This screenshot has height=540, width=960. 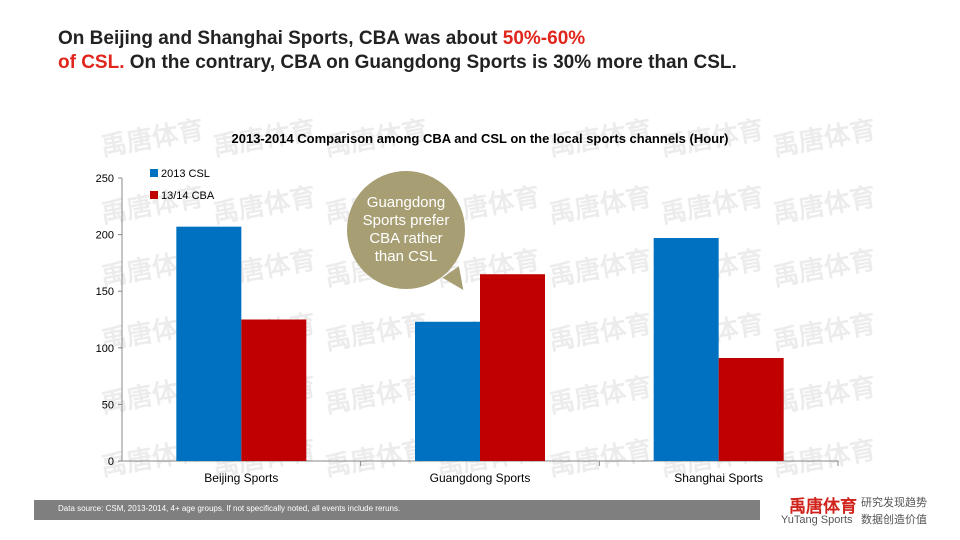 I want to click on legend-label: 13/14 CBA, so click(x=188, y=196).